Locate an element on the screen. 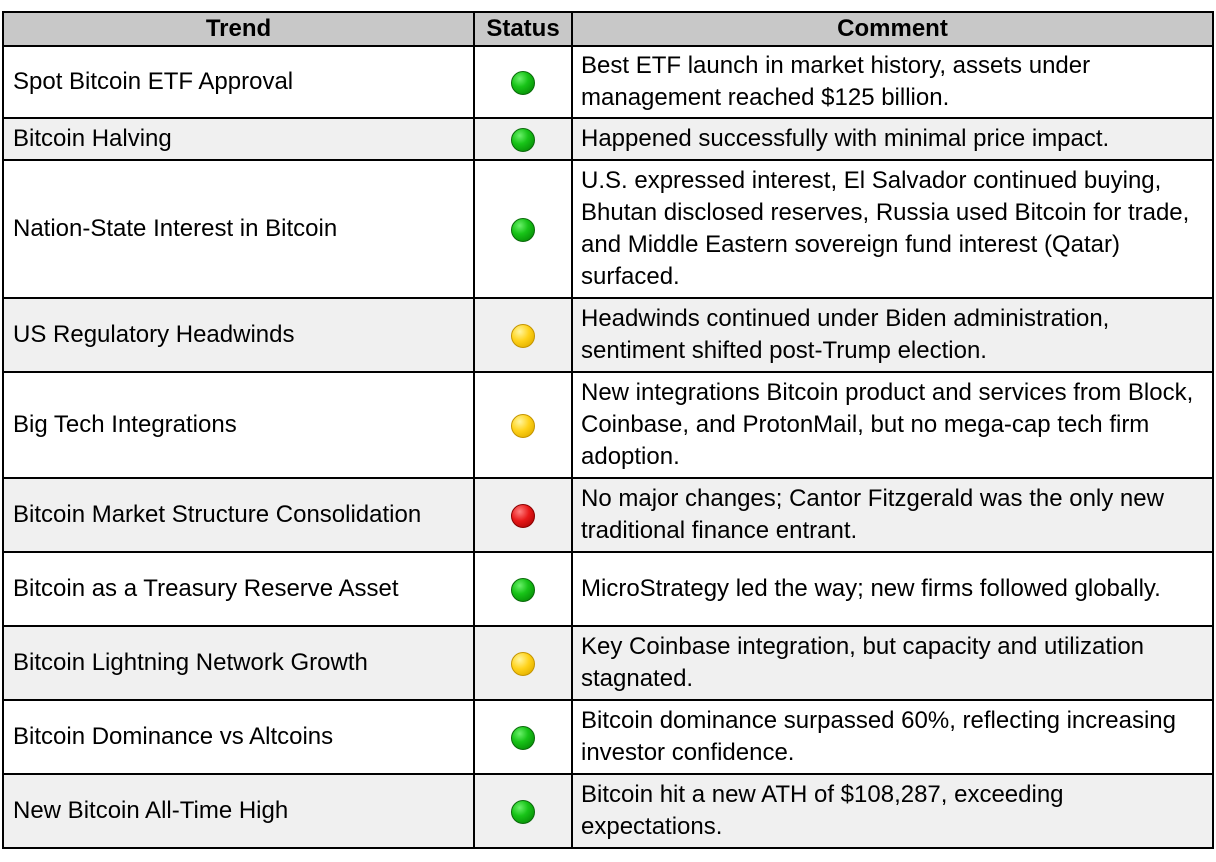  header-comment: Comment is located at coordinates (892, 29).